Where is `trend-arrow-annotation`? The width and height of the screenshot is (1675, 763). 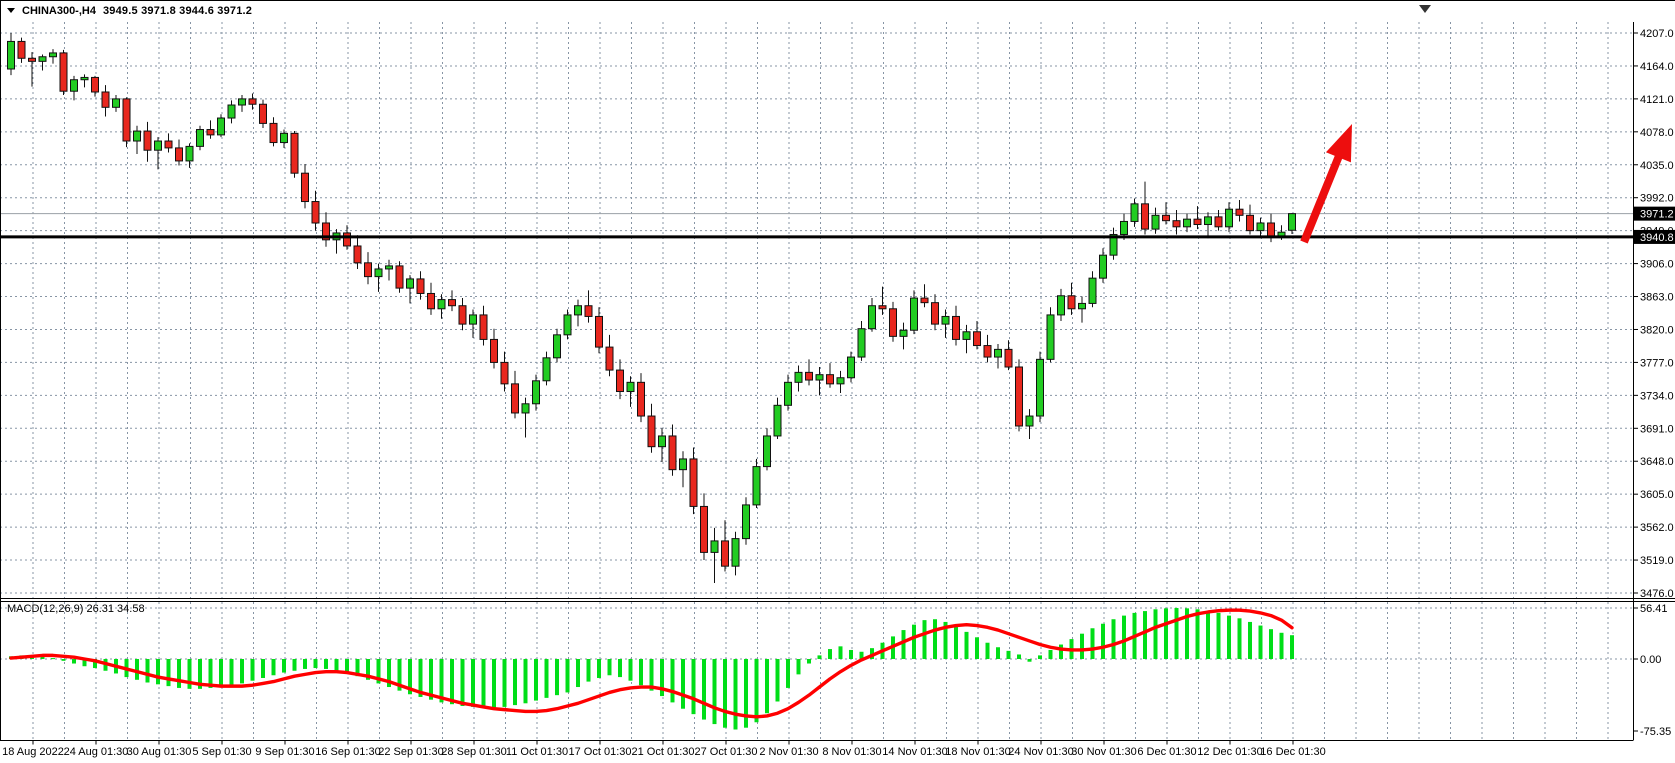 trend-arrow-annotation is located at coordinates (1326, 184).